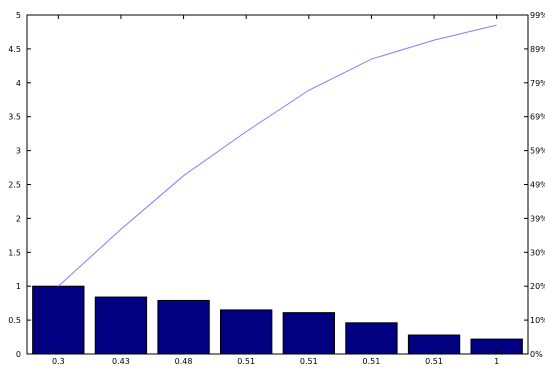 The height and width of the screenshot is (367, 545). Describe the element at coordinates (537, 286) in the screenshot. I see `y2-tick-label: 20%` at that location.